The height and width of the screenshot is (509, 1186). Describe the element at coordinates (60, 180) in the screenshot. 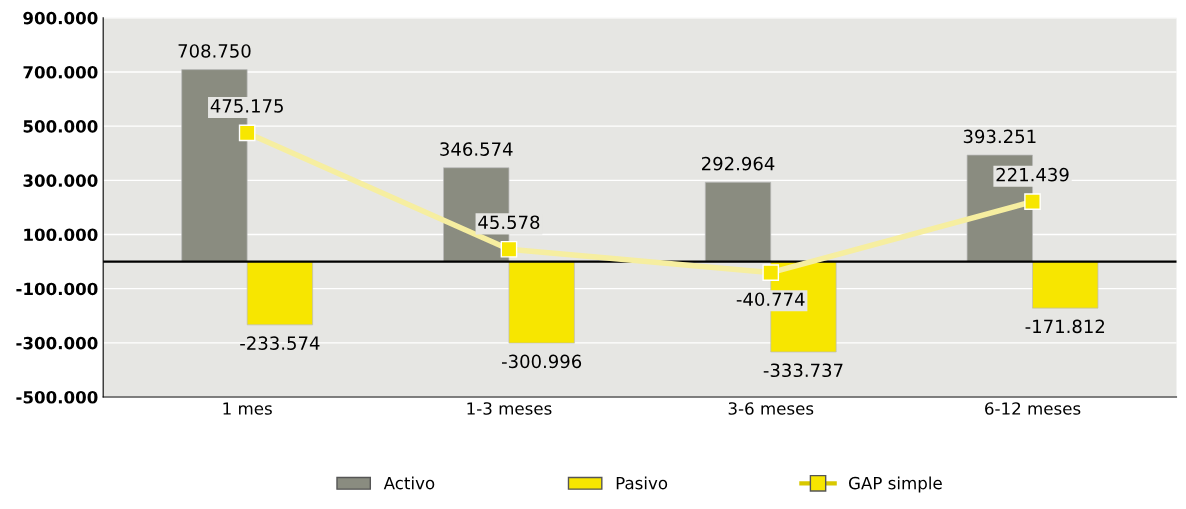

I see `y-tick-label: 300.000` at that location.